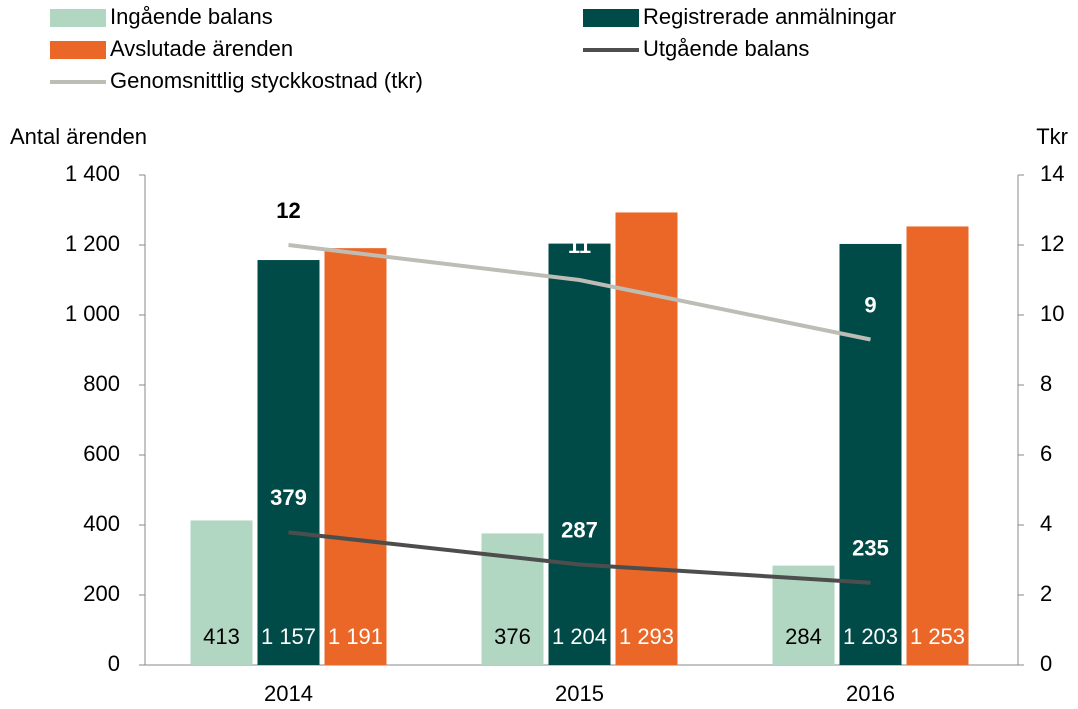  What do you see at coordinates (579, 529) in the screenshot?
I see `line-value-label: 287` at bounding box center [579, 529].